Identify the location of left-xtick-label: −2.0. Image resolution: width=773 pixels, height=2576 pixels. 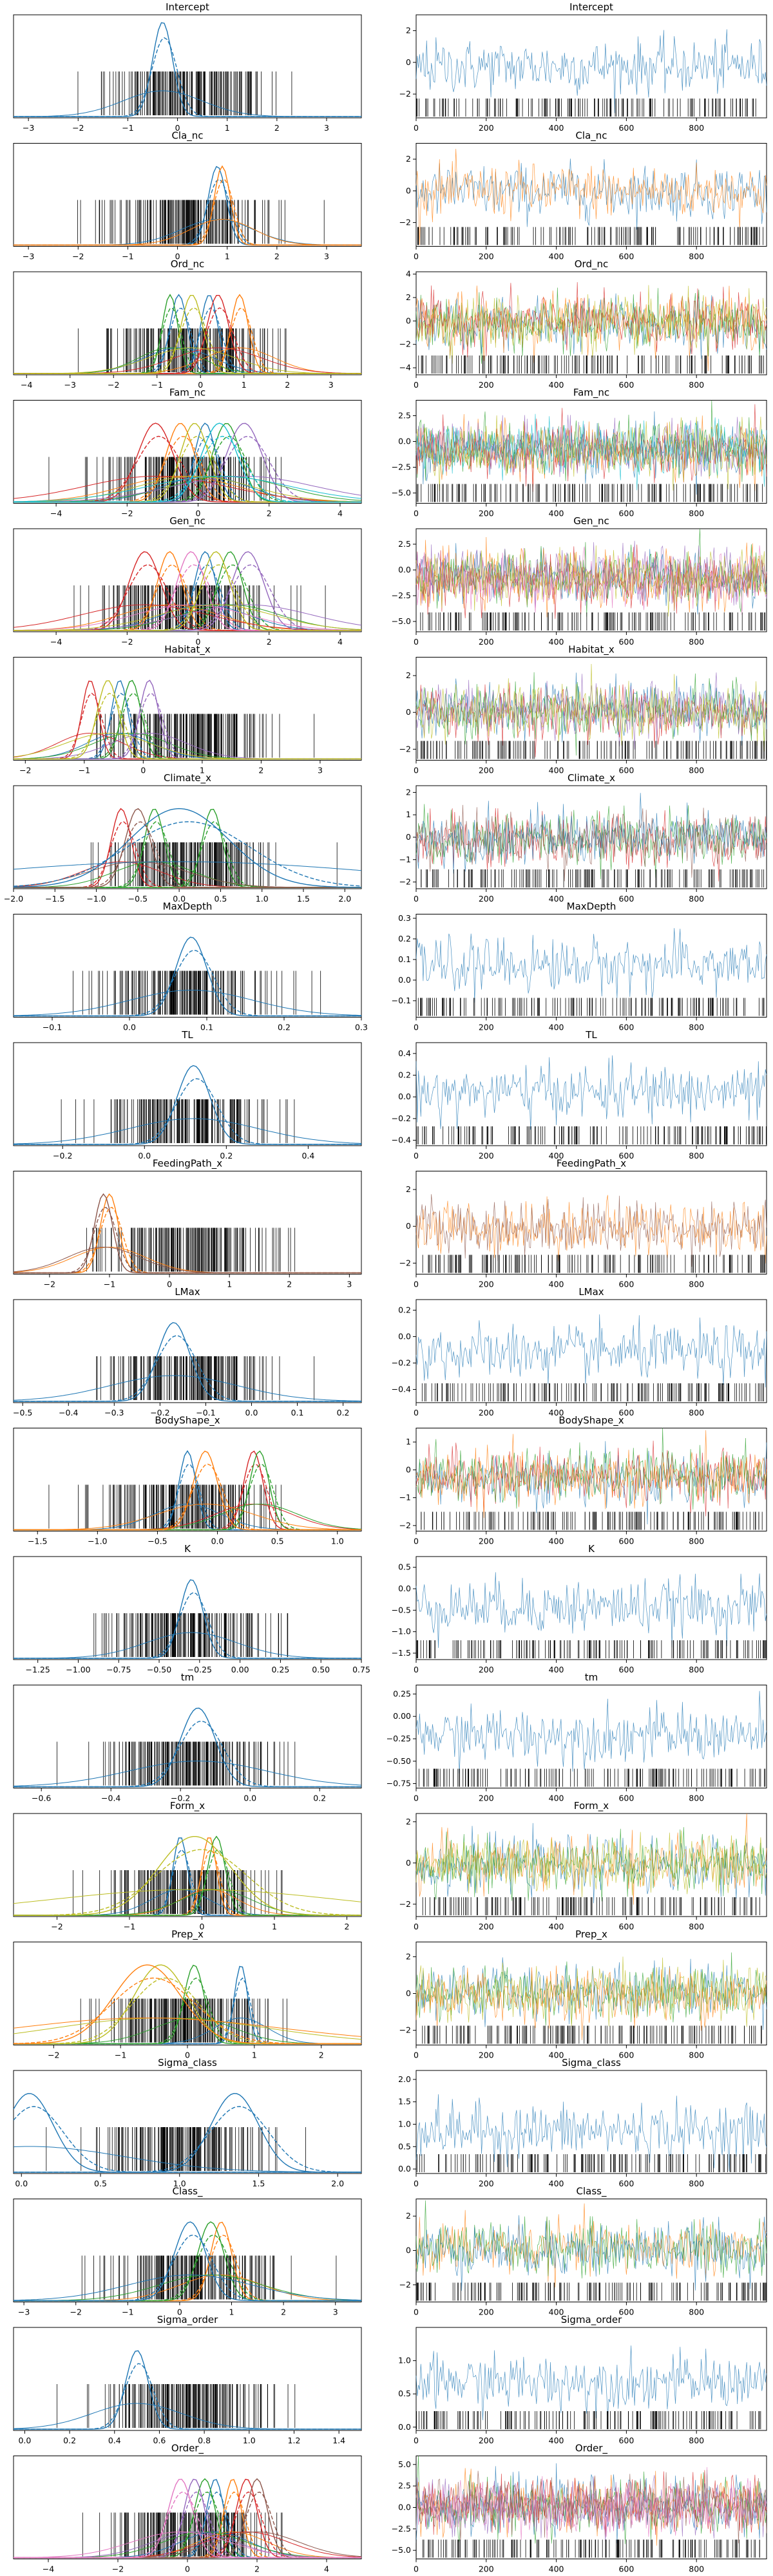
(14, 899).